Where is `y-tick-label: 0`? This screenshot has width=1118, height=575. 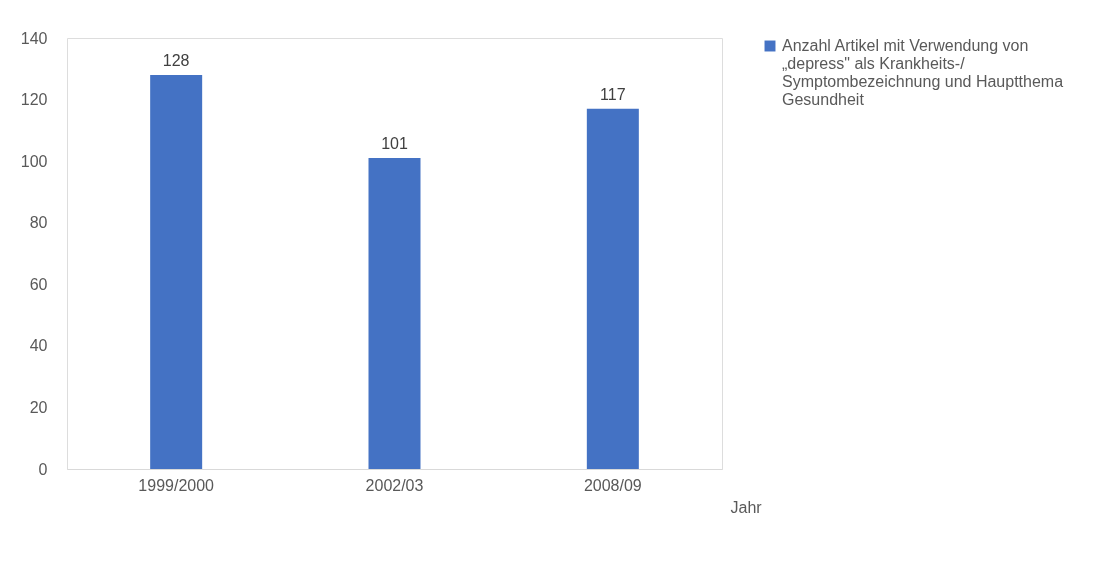 y-tick-label: 0 is located at coordinates (43, 469).